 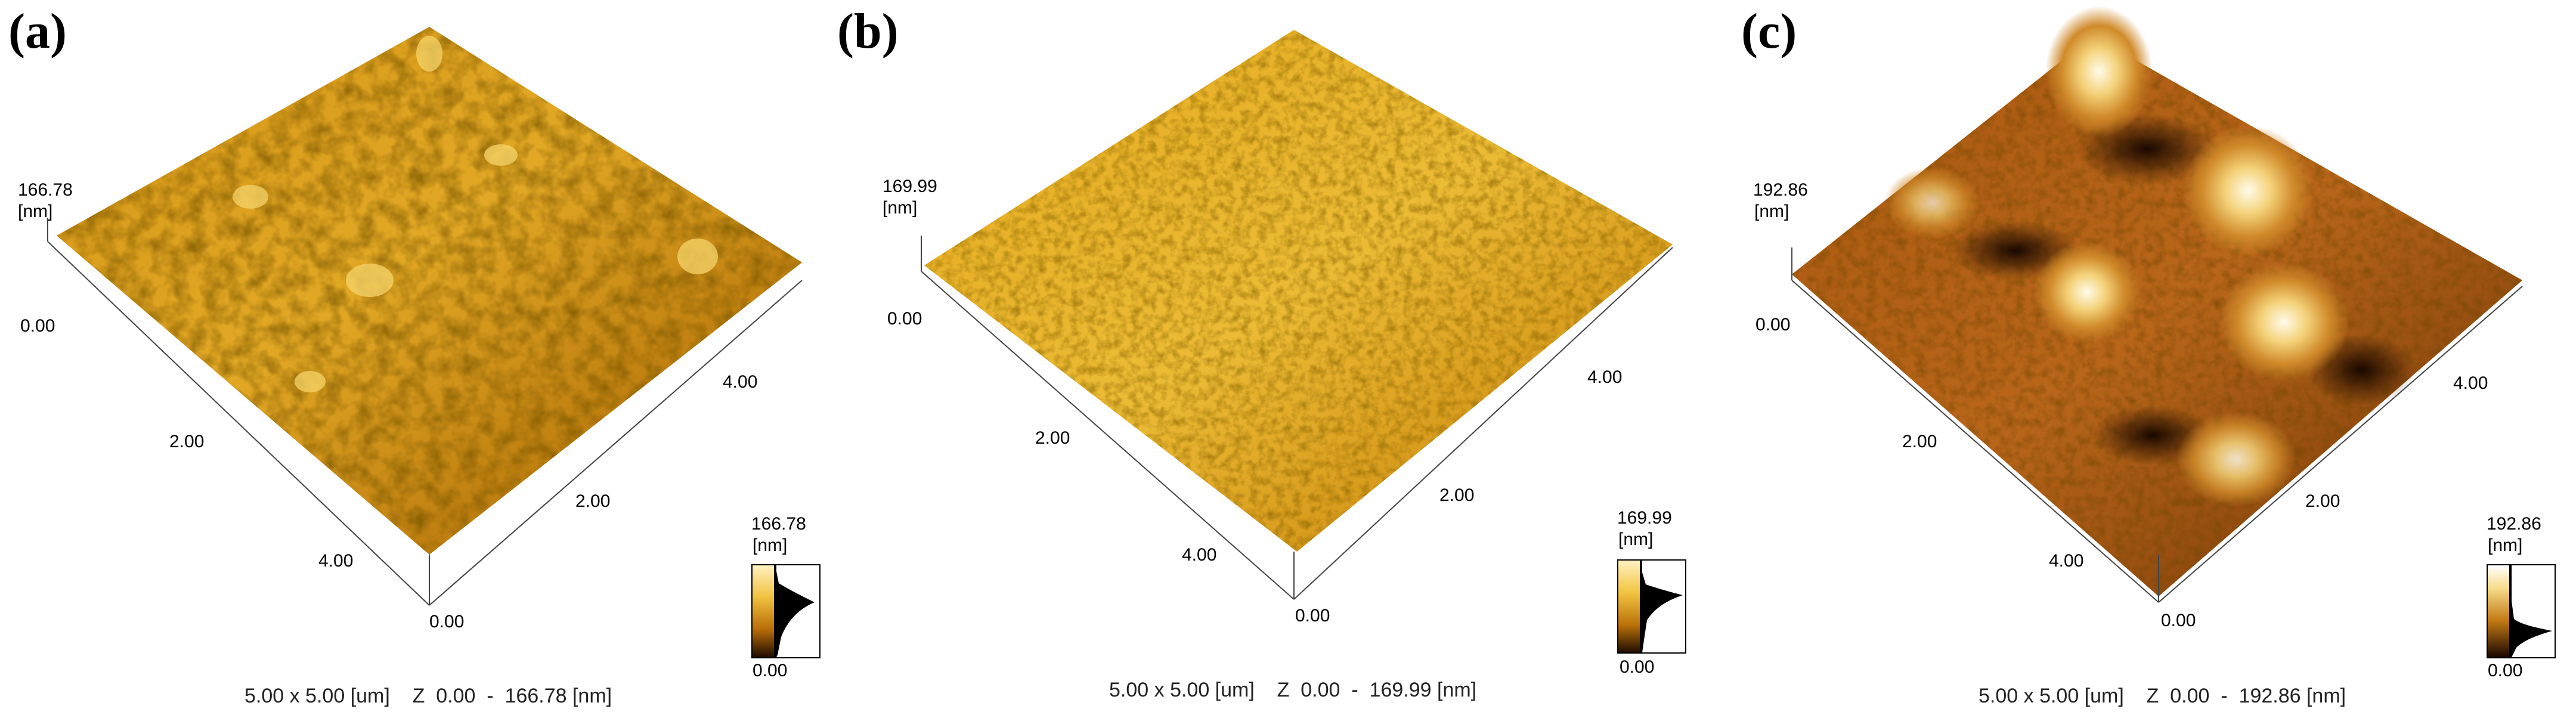 I want to click on scale-max-label: 169.99, so click(x=1645, y=518).